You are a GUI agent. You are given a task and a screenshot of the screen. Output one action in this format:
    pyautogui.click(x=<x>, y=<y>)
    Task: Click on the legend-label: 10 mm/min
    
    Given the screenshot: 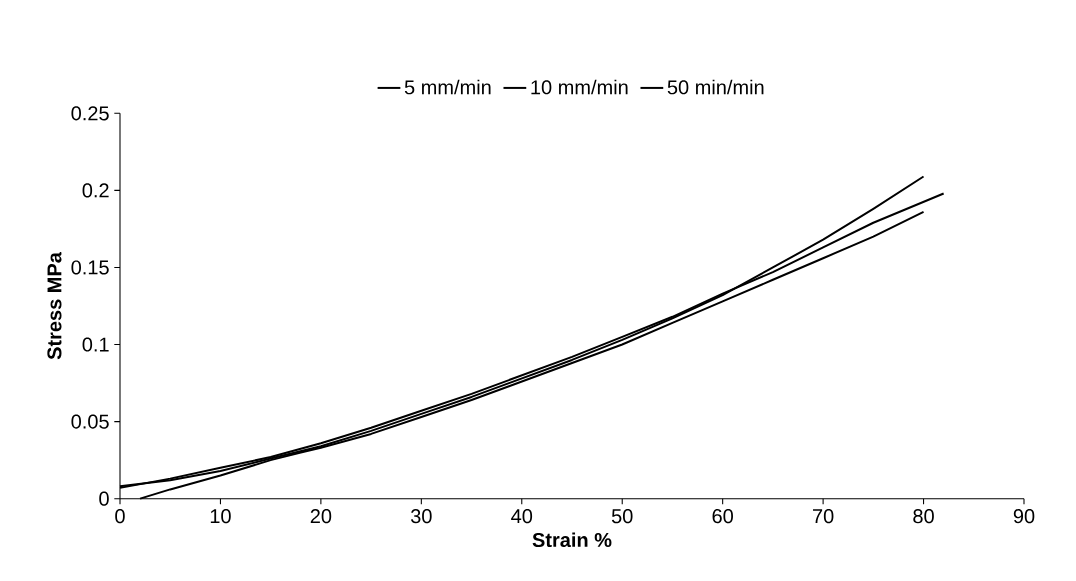 What is the action you would take?
    pyautogui.click(x=579, y=87)
    